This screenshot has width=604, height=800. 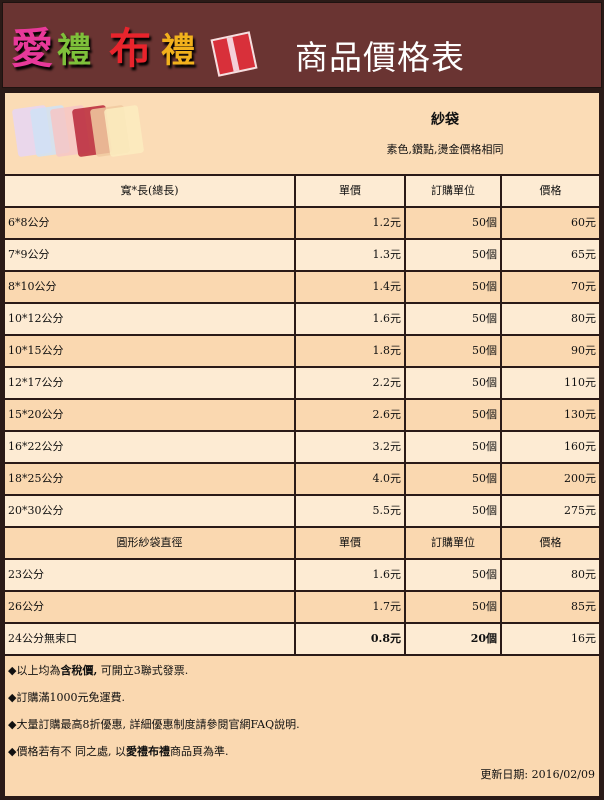 What do you see at coordinates (149, 575) in the screenshot?
I see `table-cell: 23公分` at bounding box center [149, 575].